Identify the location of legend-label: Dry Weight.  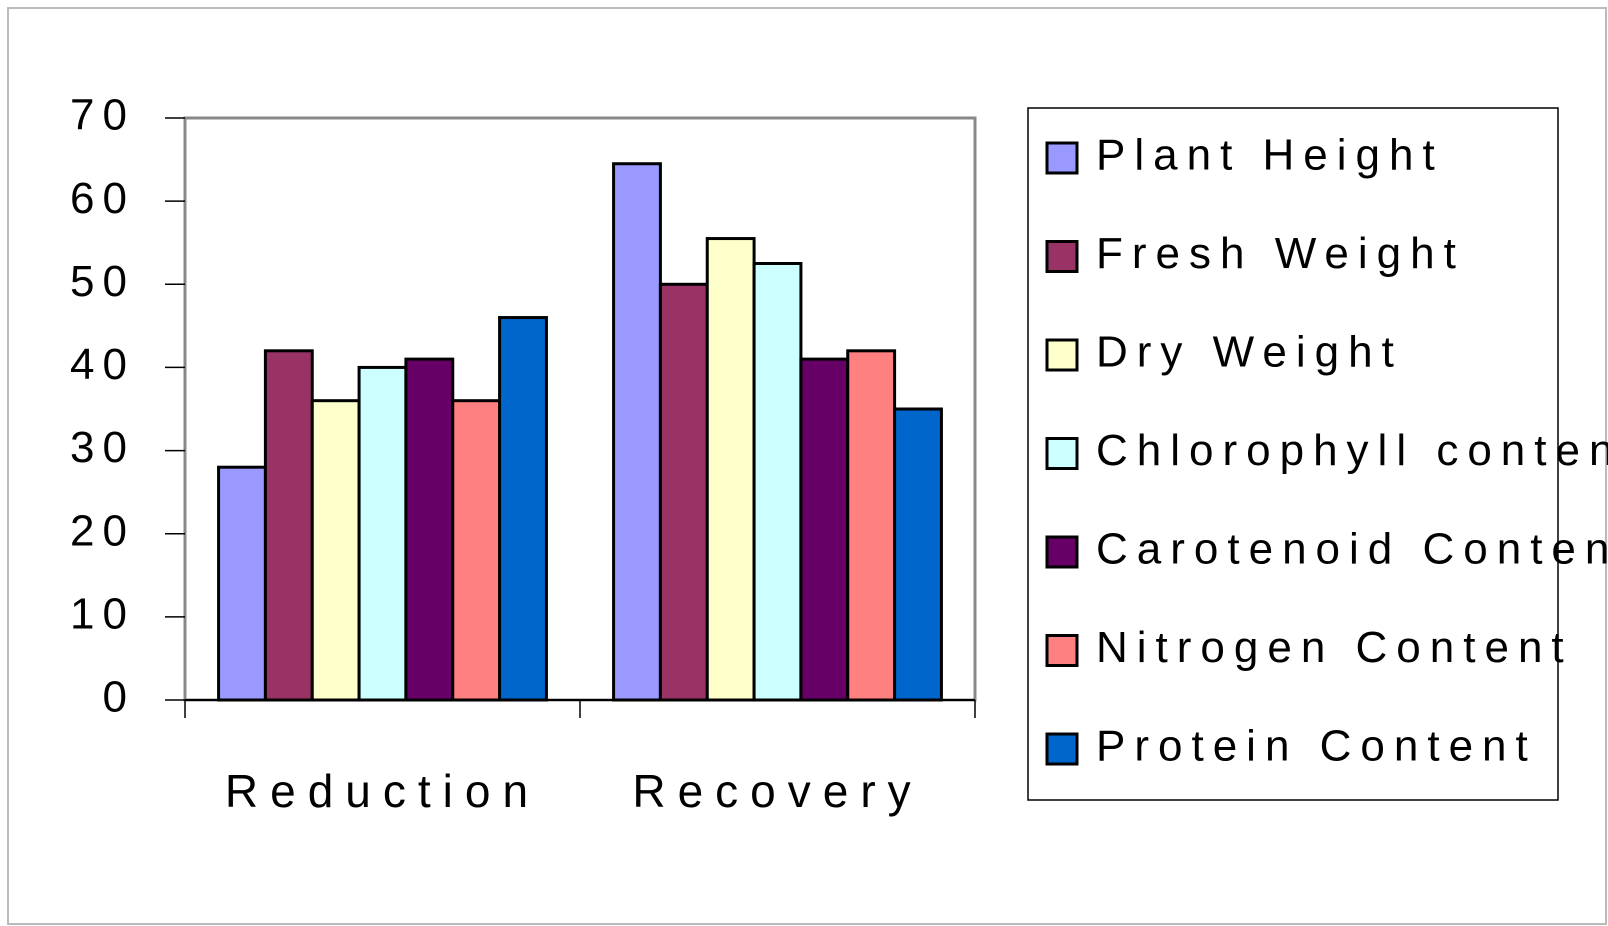
(1249, 352).